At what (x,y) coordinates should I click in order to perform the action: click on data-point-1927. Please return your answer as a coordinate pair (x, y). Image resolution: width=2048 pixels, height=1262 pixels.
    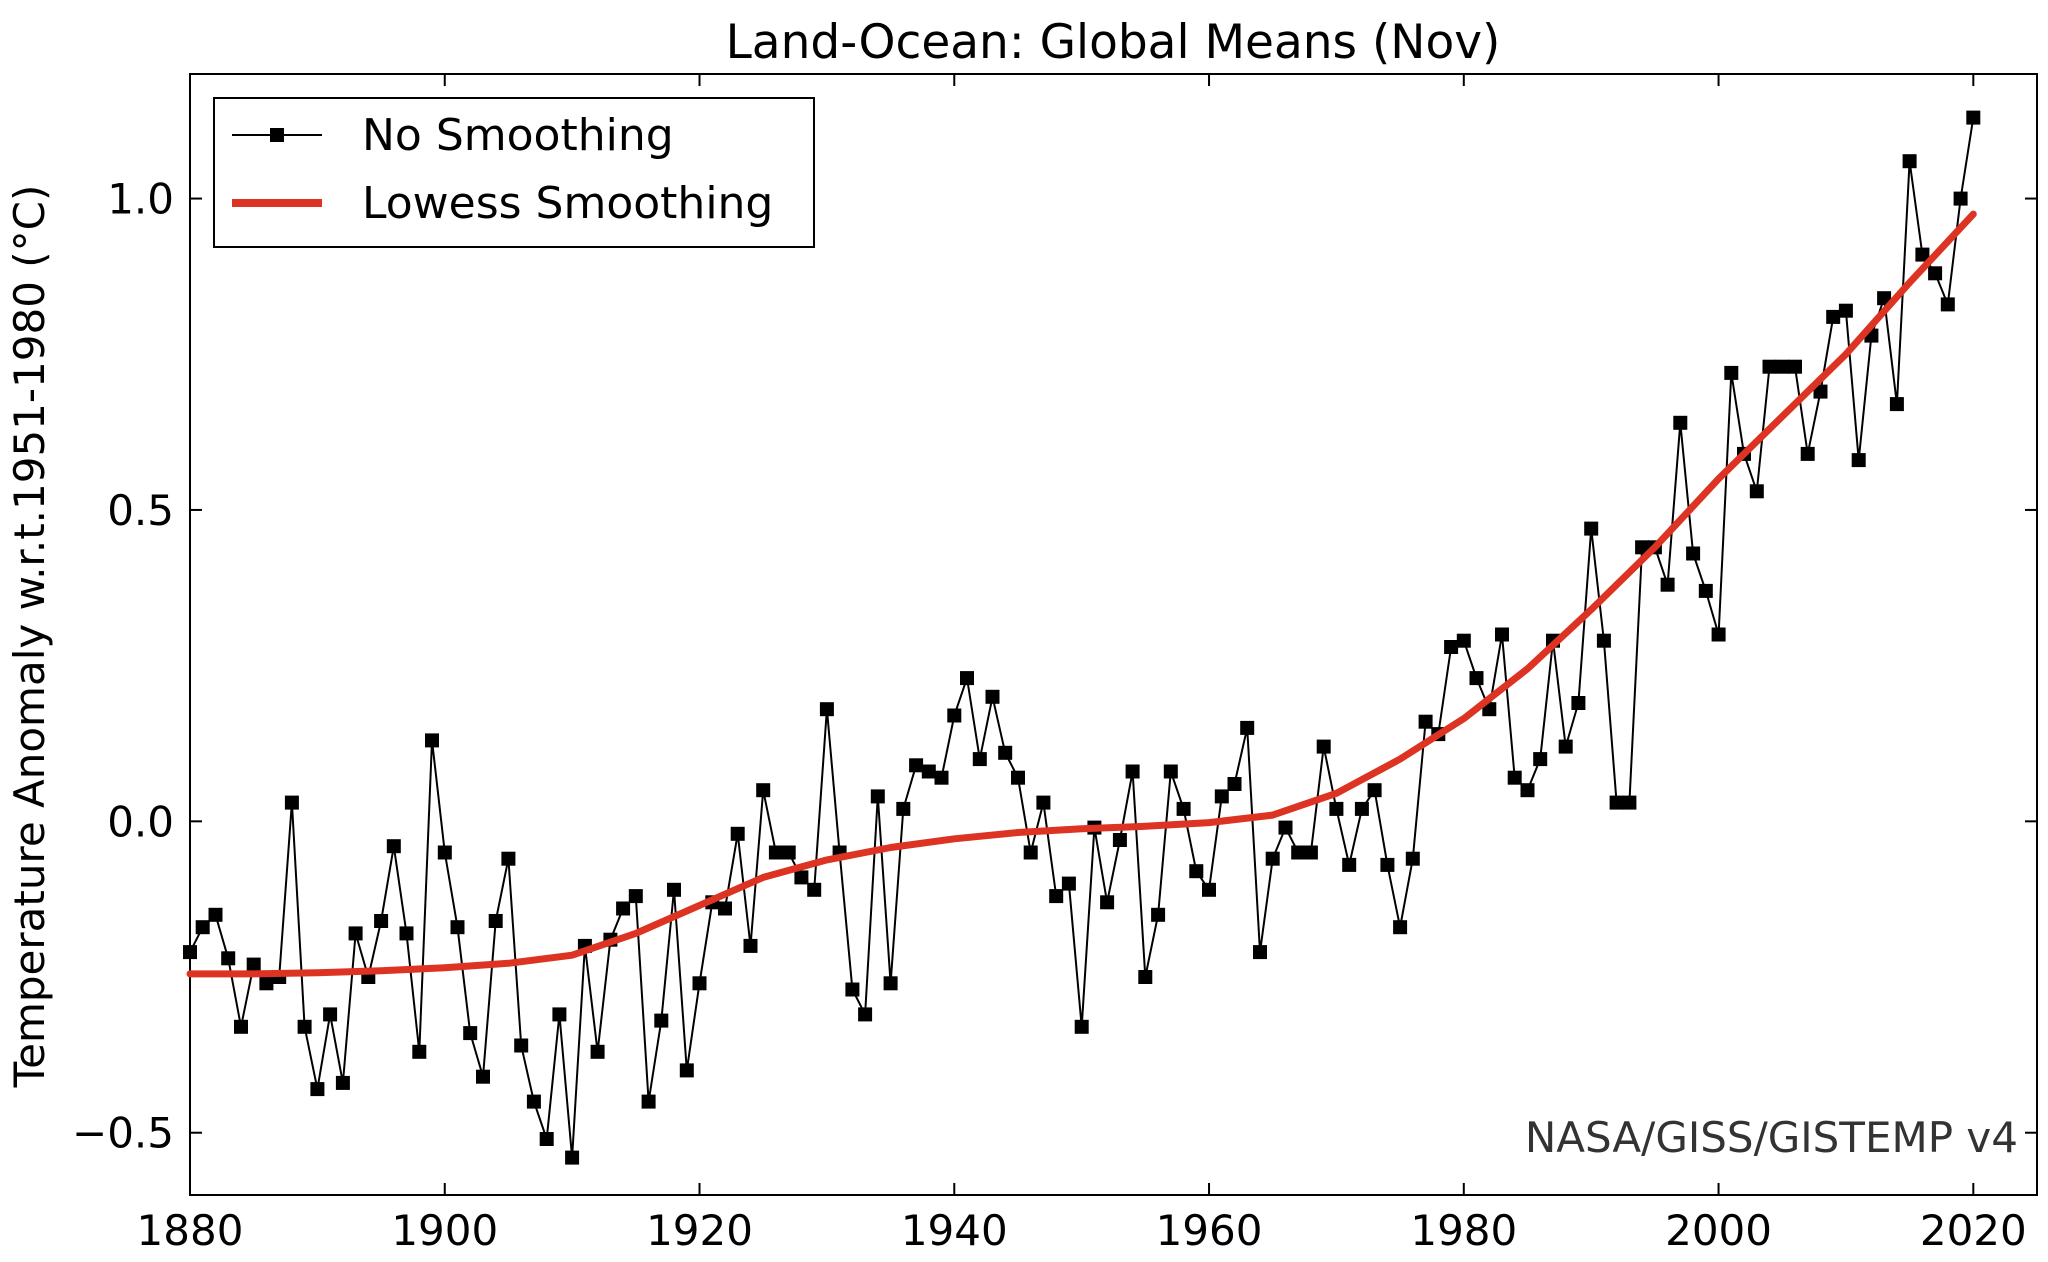
    Looking at the image, I should click on (788, 852).